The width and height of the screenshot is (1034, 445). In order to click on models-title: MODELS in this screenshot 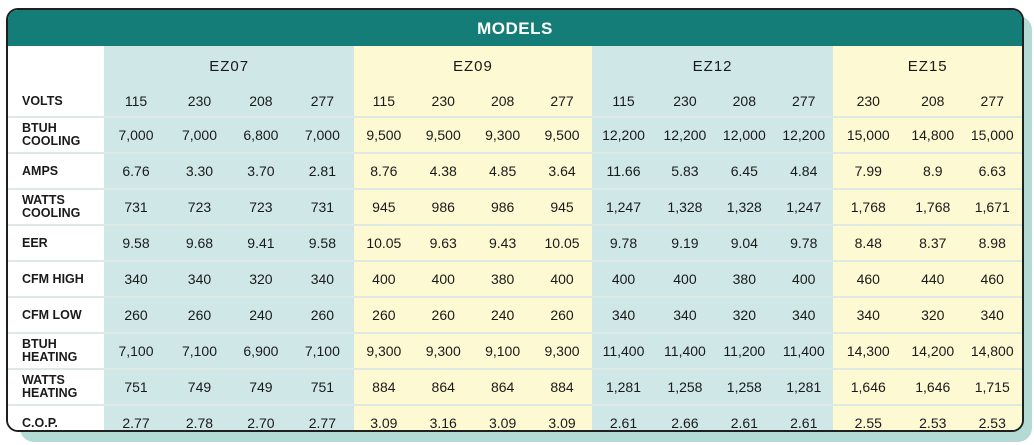, I will do `click(515, 28)`.